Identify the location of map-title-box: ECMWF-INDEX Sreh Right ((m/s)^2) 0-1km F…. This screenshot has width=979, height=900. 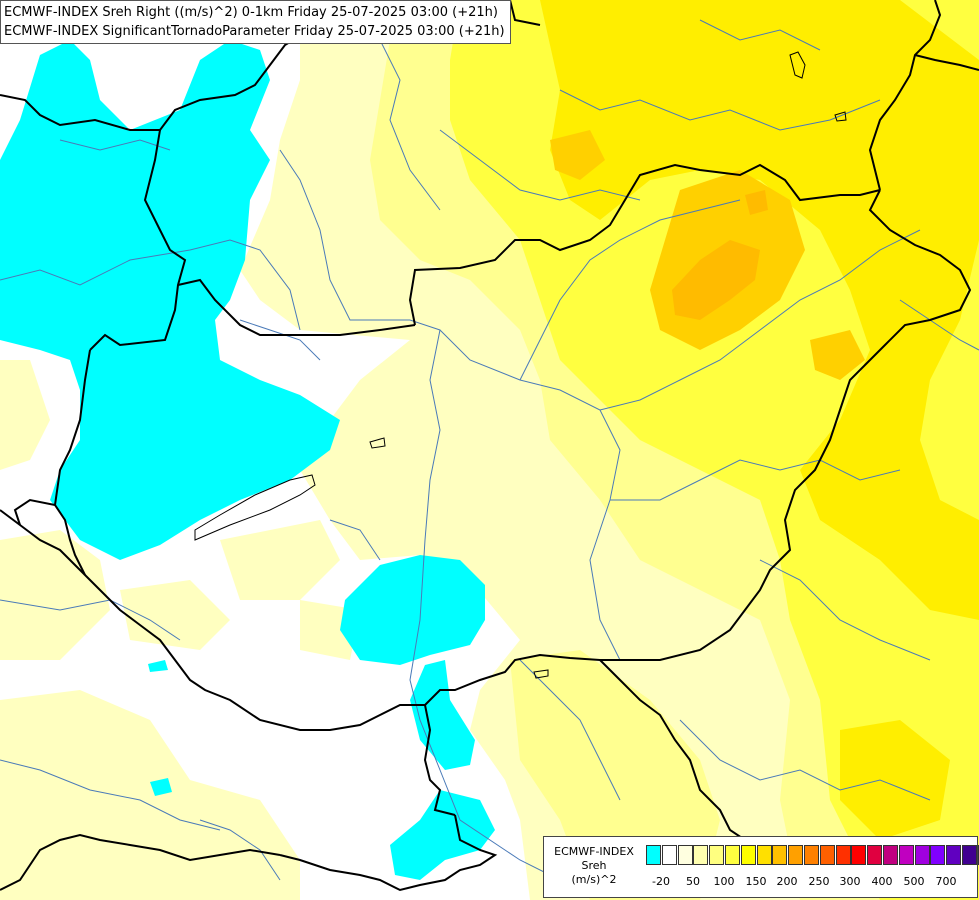
(255, 22).